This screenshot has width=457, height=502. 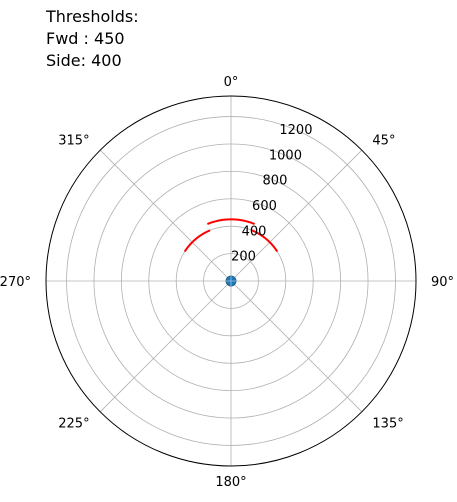 I want to click on angle-tick-label-180: 180°, so click(x=230, y=482).